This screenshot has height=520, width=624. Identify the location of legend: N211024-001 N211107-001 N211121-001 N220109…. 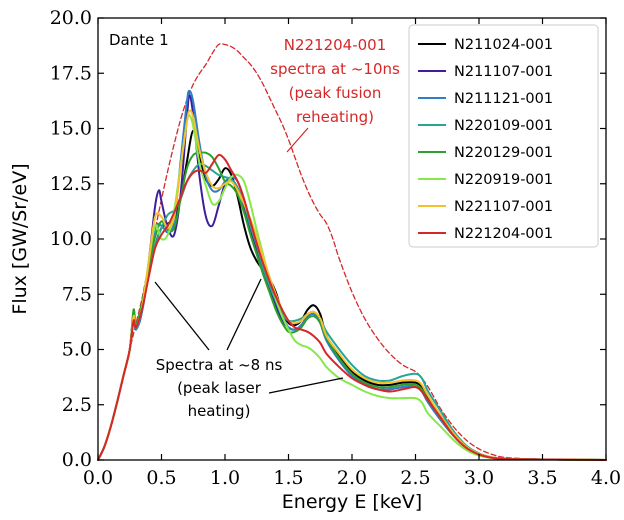
(503, 136).